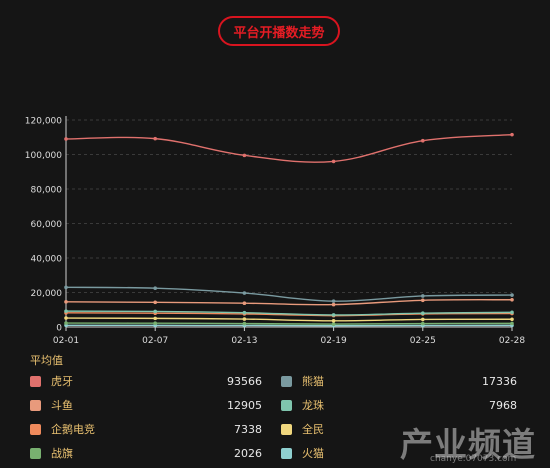  I want to click on x-tick-label: 02-19, so click(334, 341).